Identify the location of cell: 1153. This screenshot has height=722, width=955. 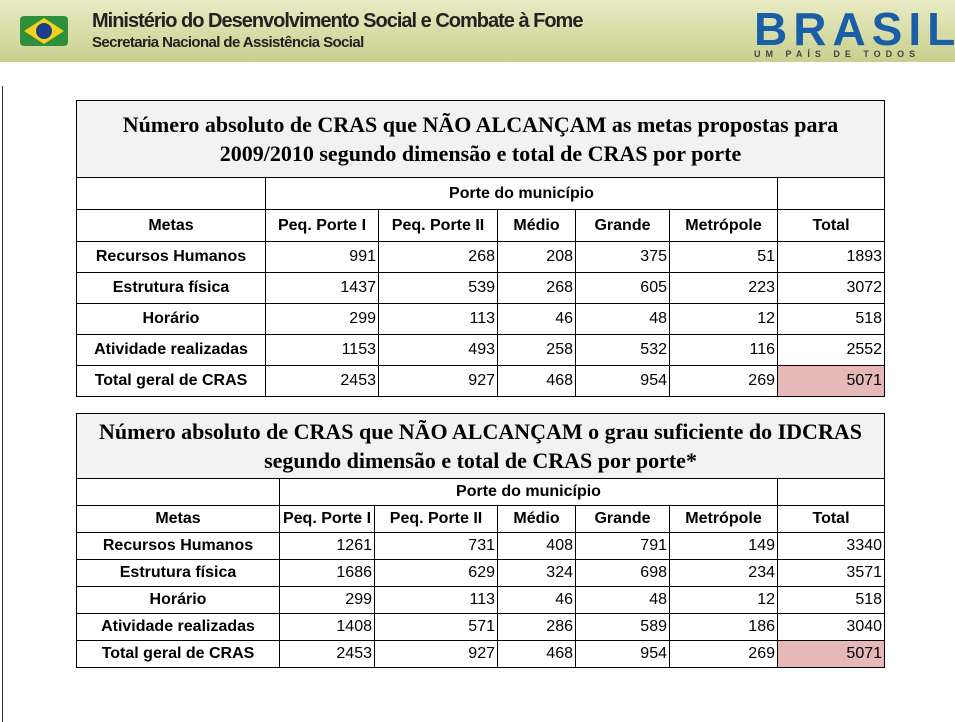
(322, 350).